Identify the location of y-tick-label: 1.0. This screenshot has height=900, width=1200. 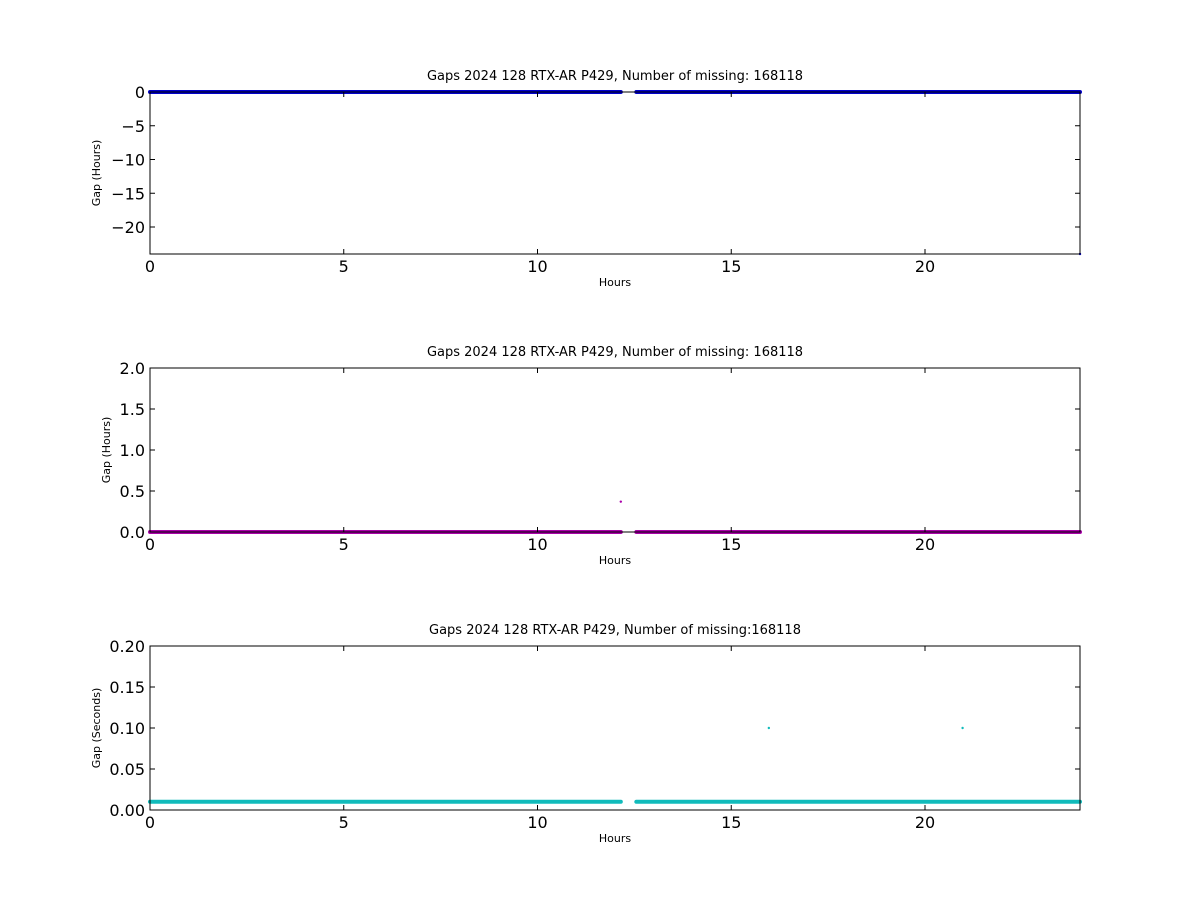
(132, 450).